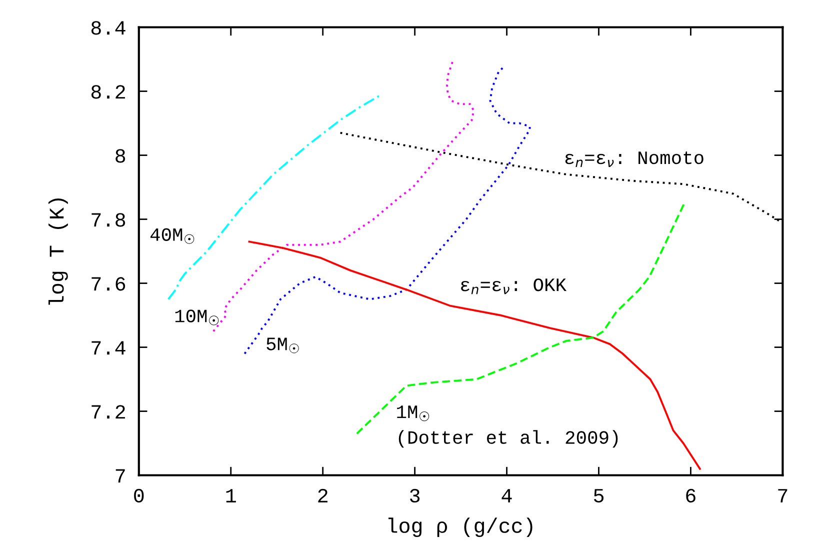 This screenshot has width=817, height=545. What do you see at coordinates (634, 159) in the screenshot?
I see `series-label: ε$_{n}$=ε$_{ν}$: Nomoto` at bounding box center [634, 159].